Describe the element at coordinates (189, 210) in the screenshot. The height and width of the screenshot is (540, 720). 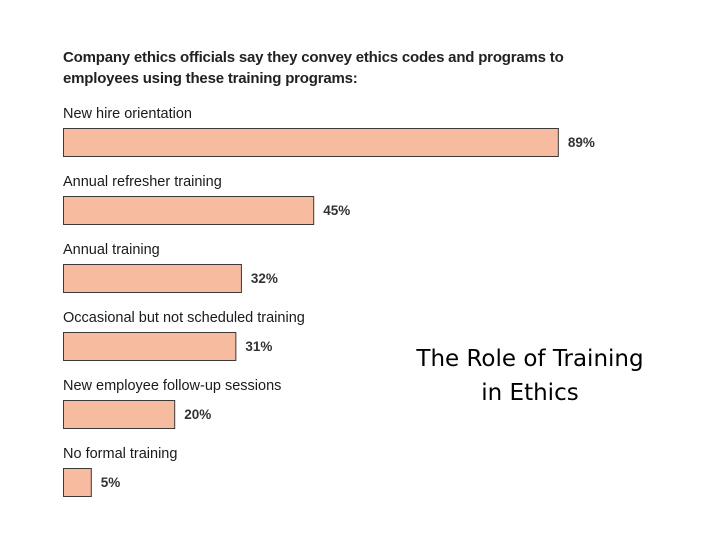
I see `bar-annual-refresher-training` at that location.